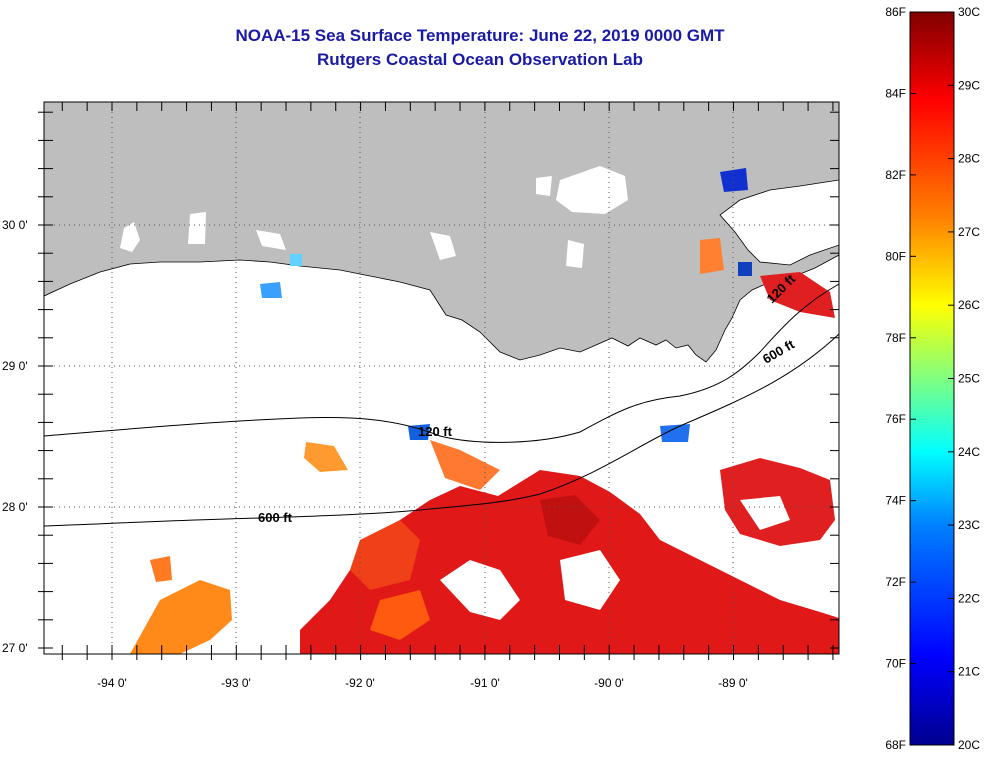  What do you see at coordinates (895, 664) in the screenshot?
I see `colorbar-f-label: 70F` at bounding box center [895, 664].